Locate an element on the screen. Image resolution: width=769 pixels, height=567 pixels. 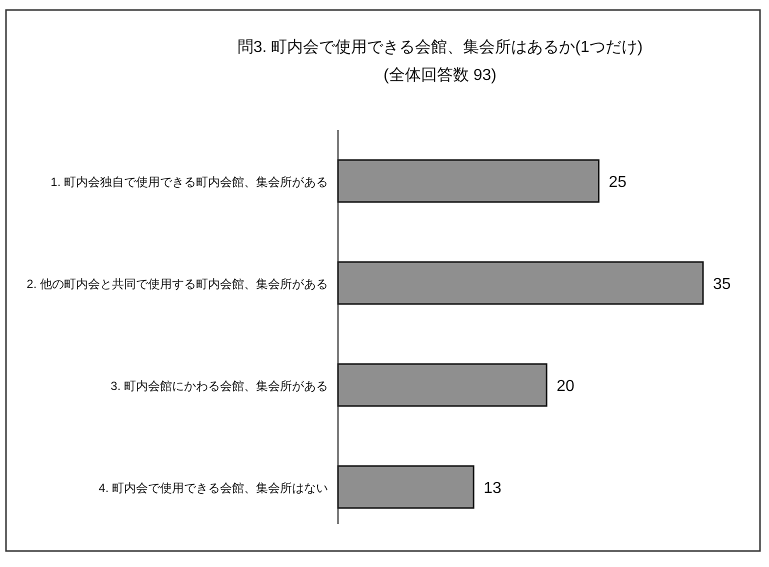
data-label: 35 is located at coordinates (722, 284).